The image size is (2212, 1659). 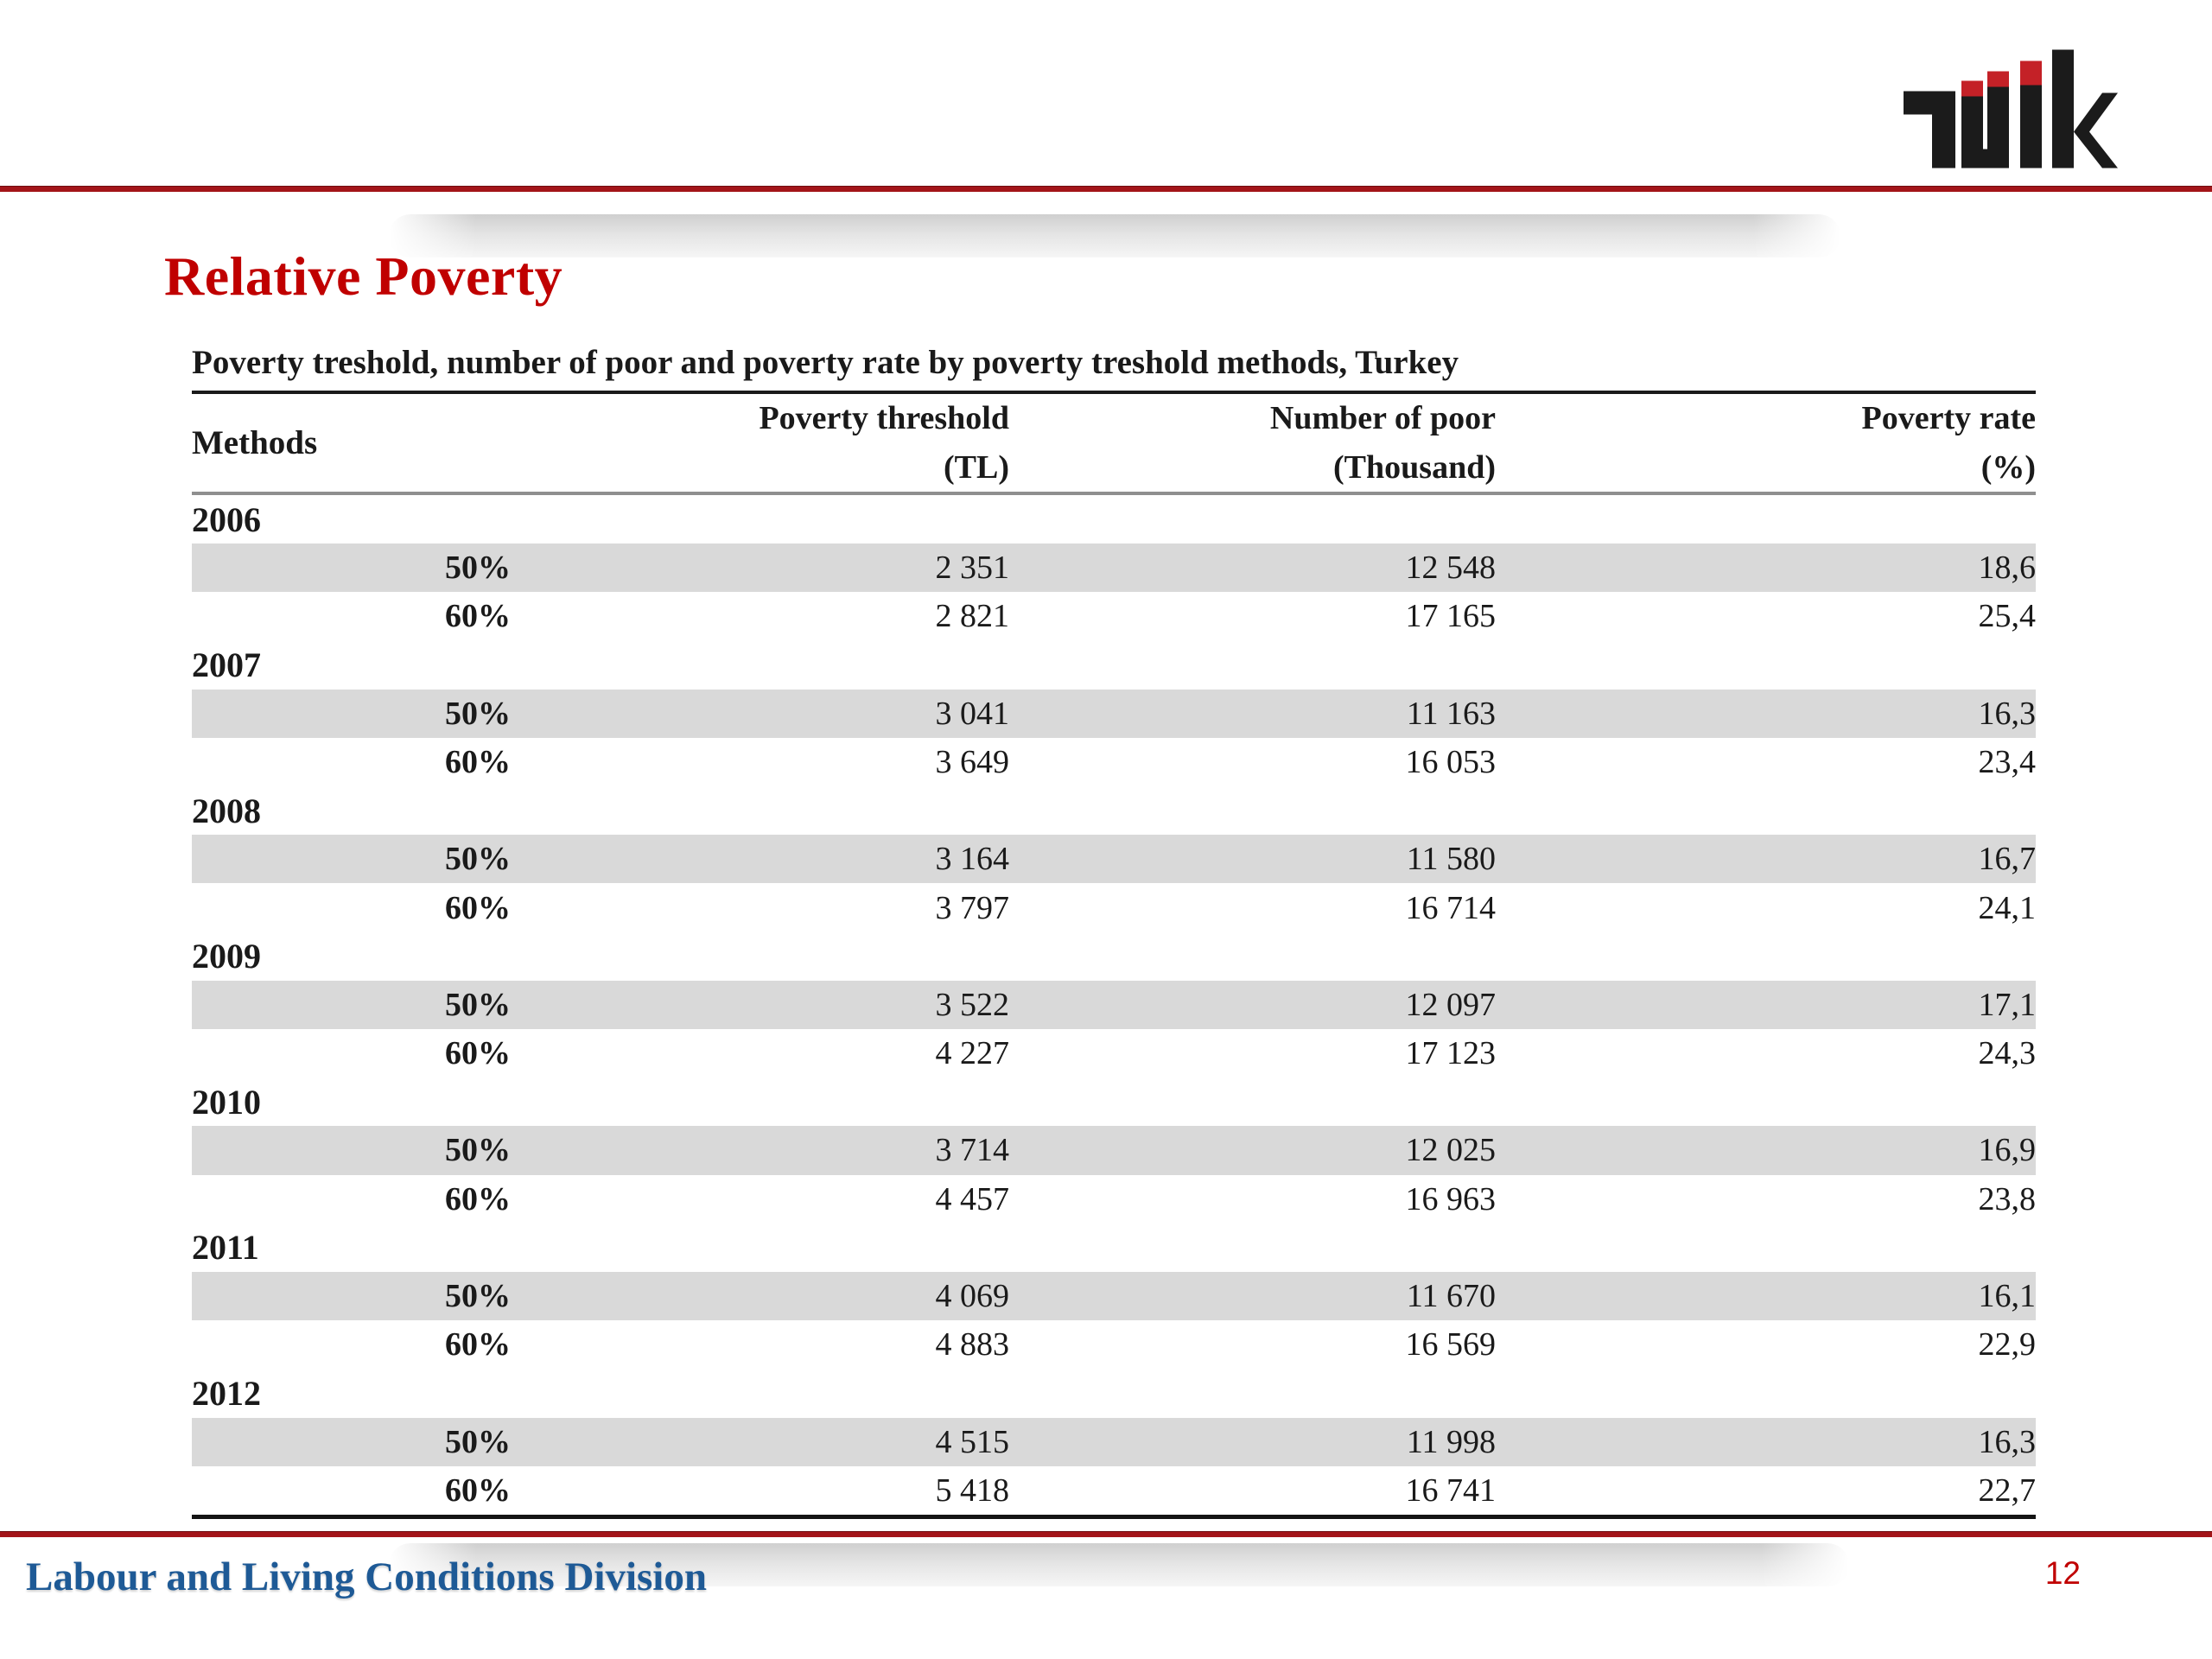 I want to click on poor-value: 17 123, so click(x=1451, y=1053).